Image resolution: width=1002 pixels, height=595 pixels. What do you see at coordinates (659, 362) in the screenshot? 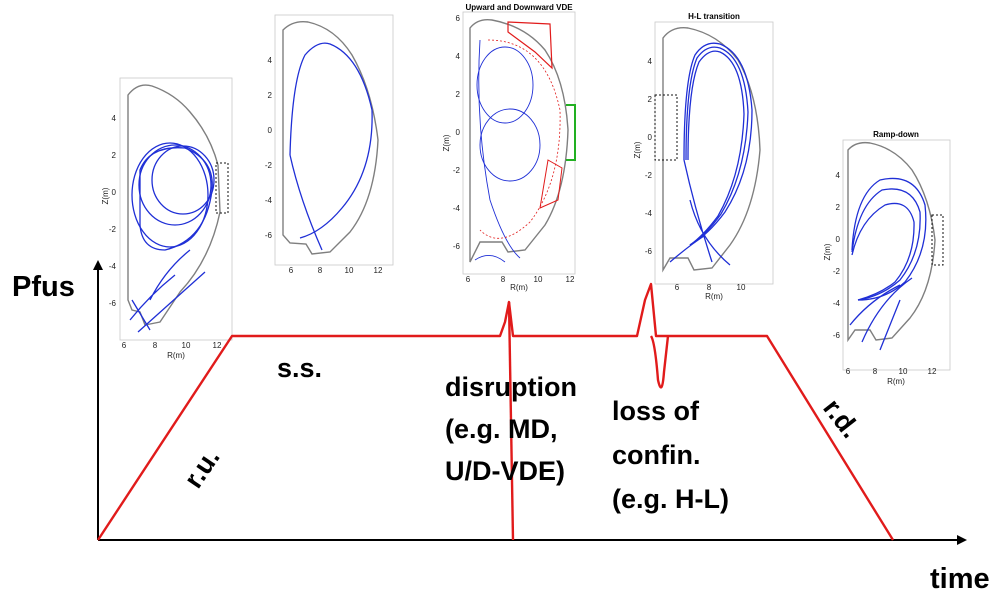
I see `confinement-loss-dip` at bounding box center [659, 362].